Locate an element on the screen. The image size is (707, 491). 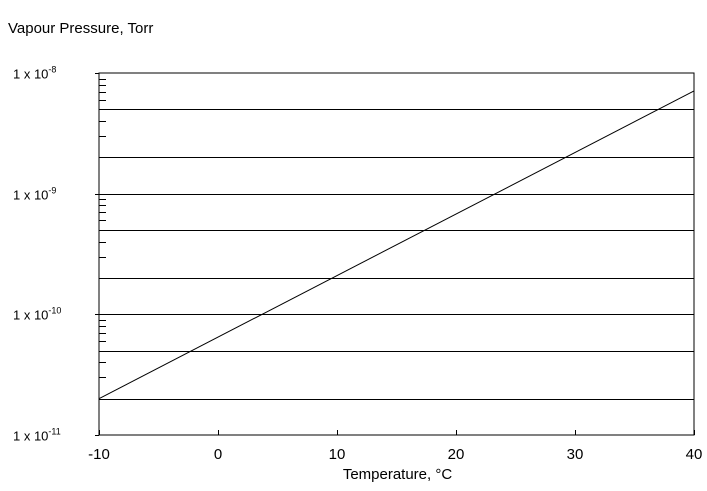
y-axis-label: Vapour Pressure, Torr is located at coordinates (81, 28).